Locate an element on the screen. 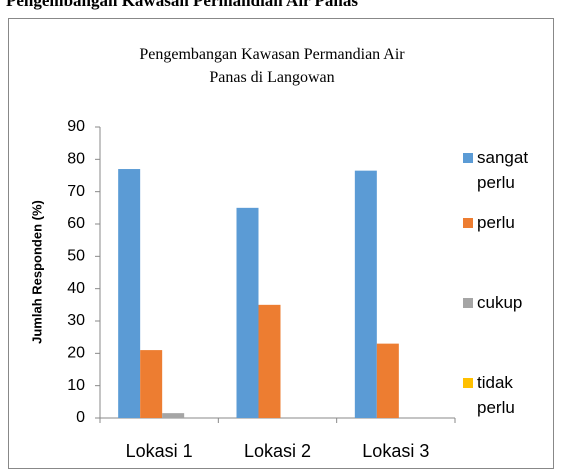 This screenshot has height=472, width=563. y-tick-label: 90 is located at coordinates (76, 126).